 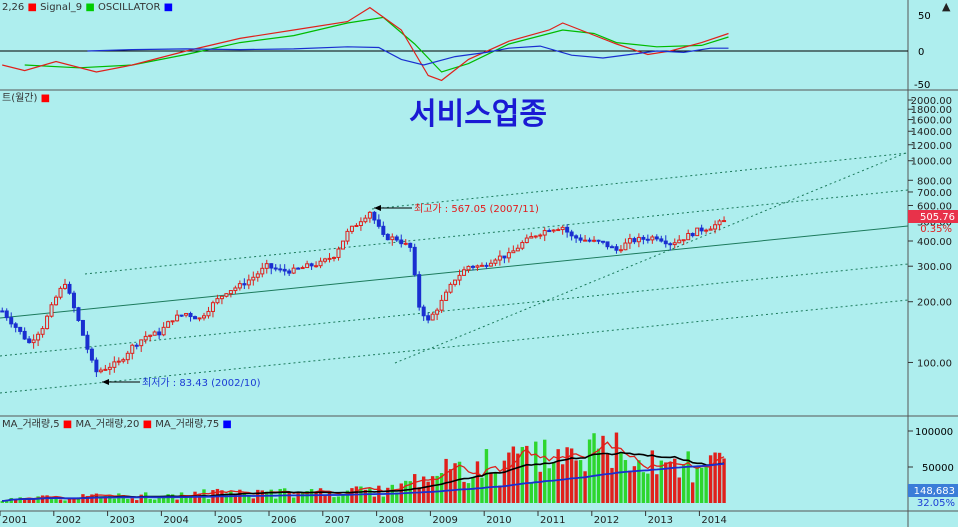 I want to click on volume-y-axis: 100000 50000, so click(x=931, y=450).